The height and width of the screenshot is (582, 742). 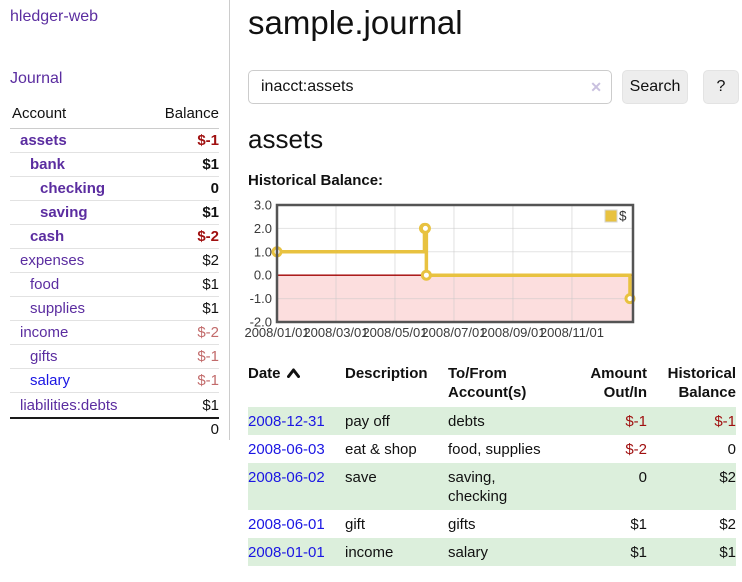 I want to click on x-tick-label: 2008/01/01, so click(x=276, y=332).